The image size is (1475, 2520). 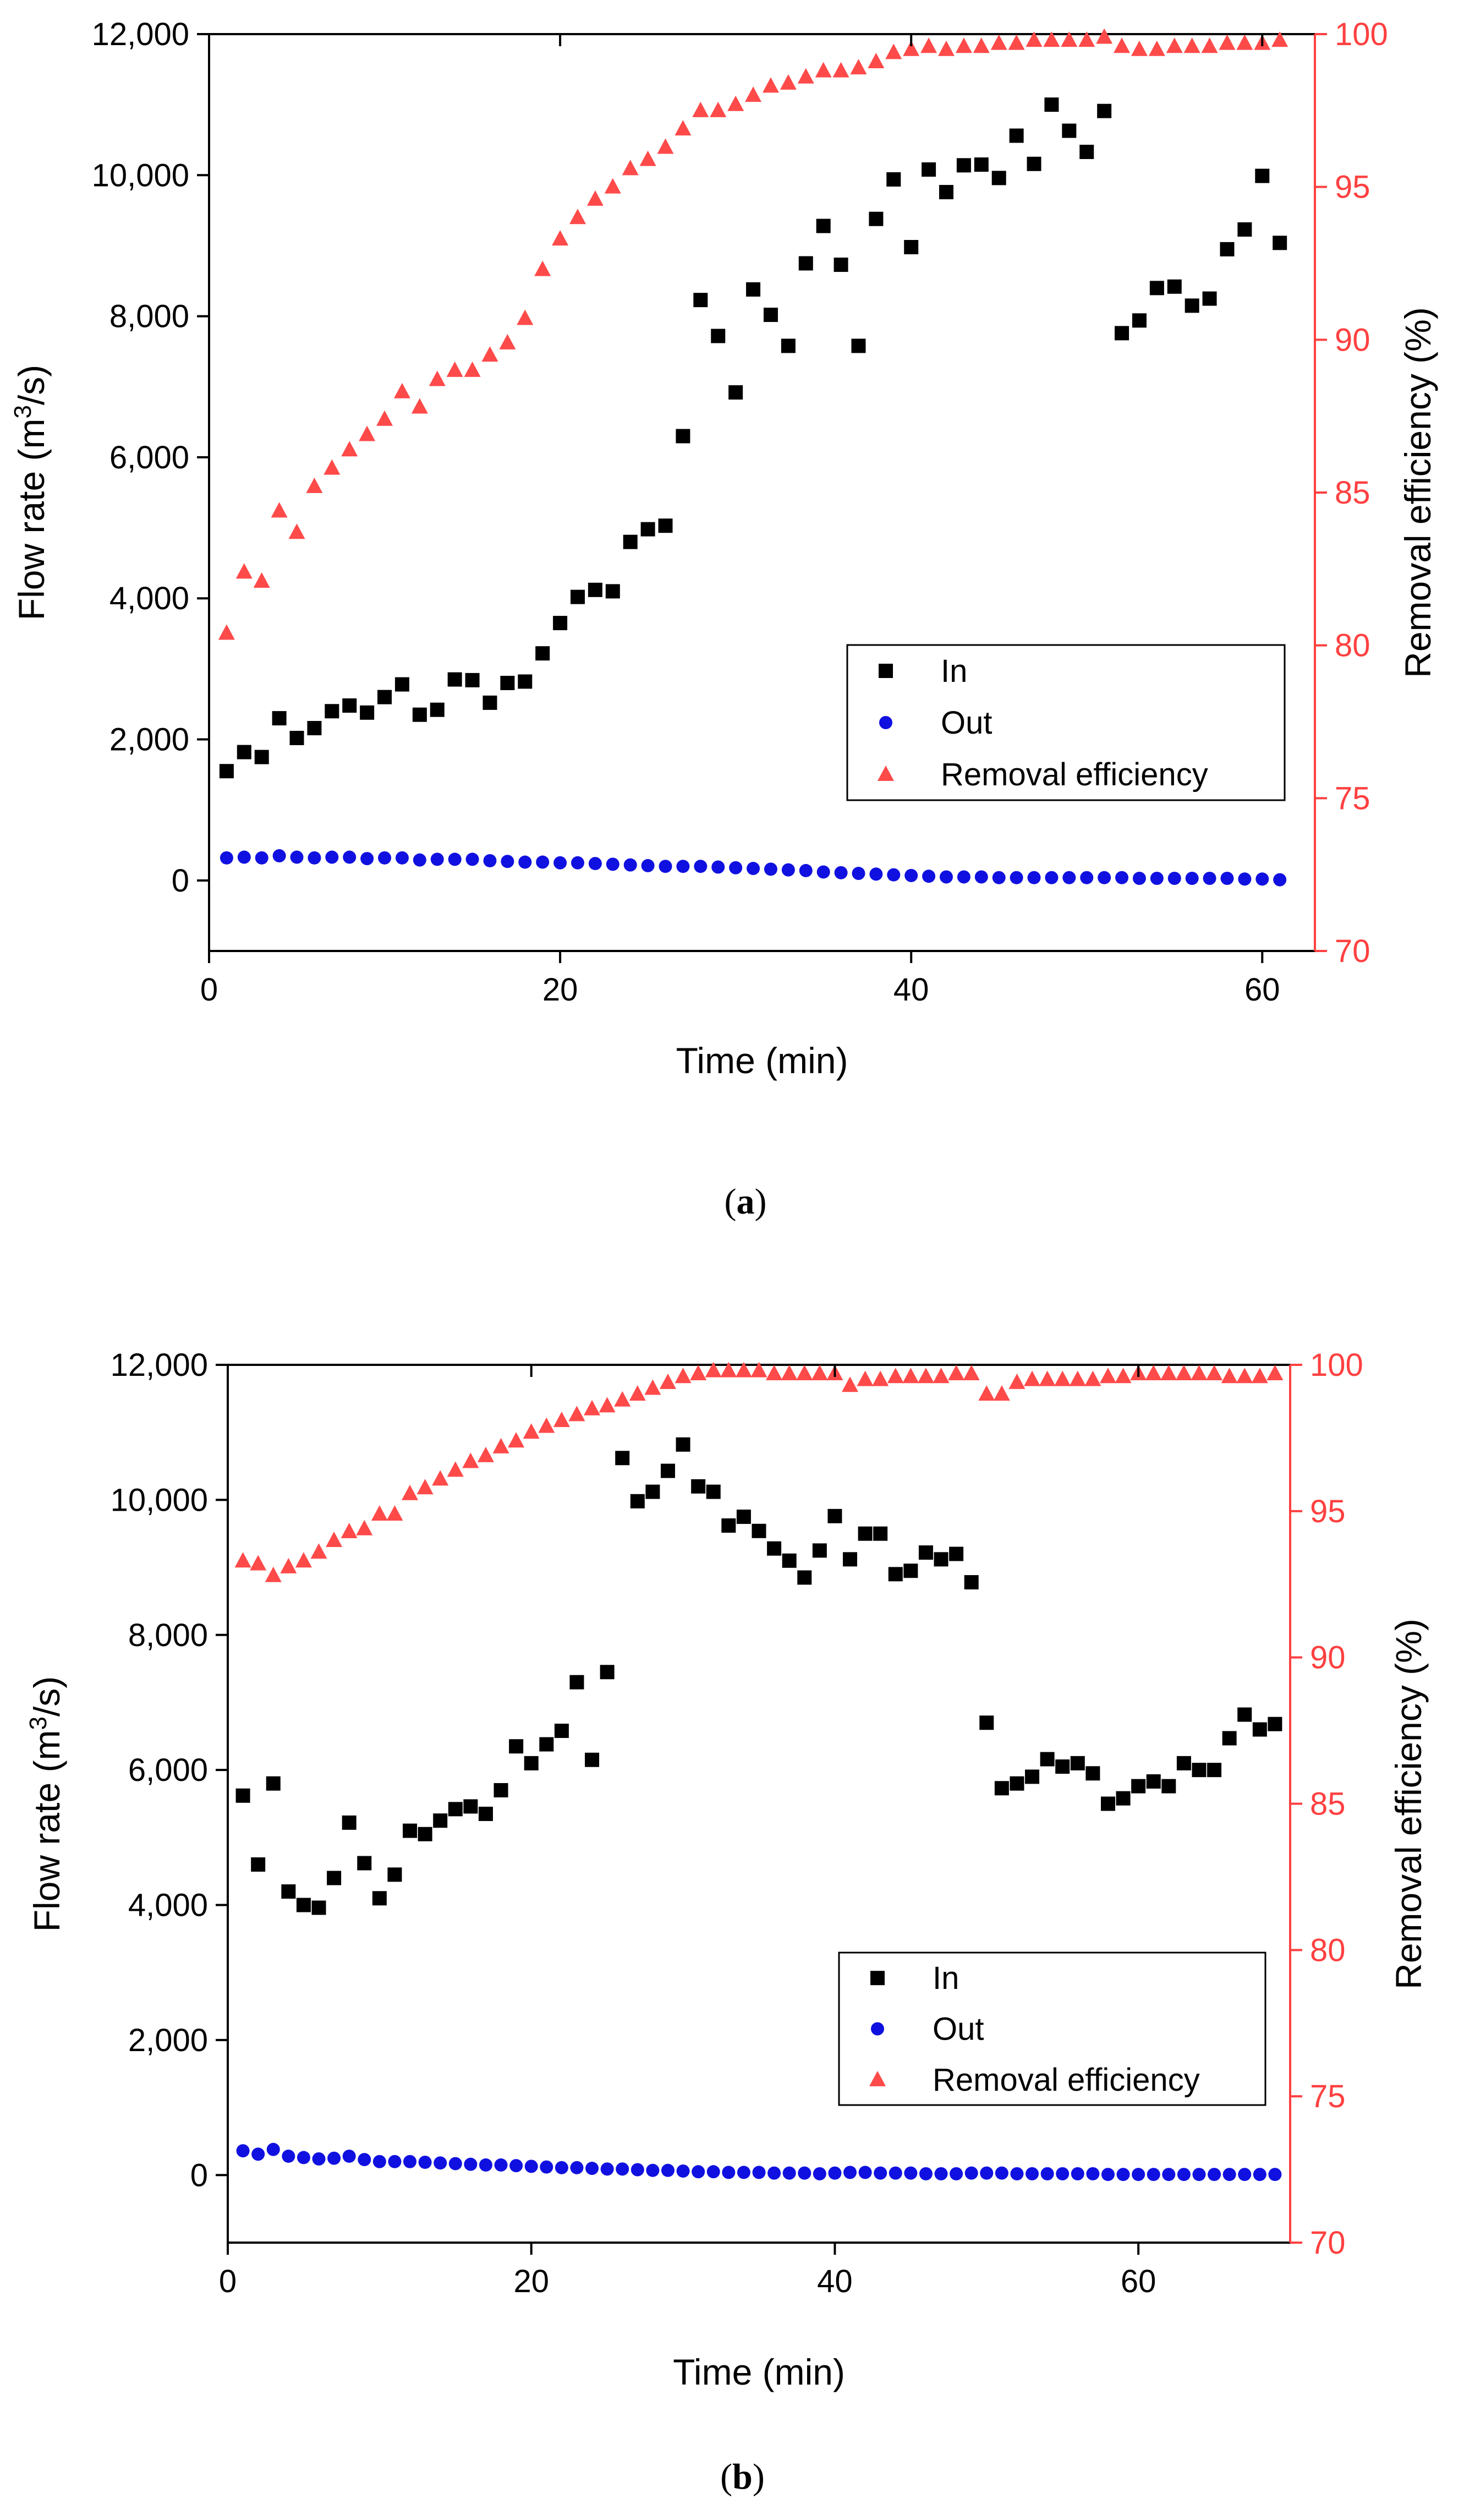 I want to click on legend-label: Out, so click(x=958, y=2029).